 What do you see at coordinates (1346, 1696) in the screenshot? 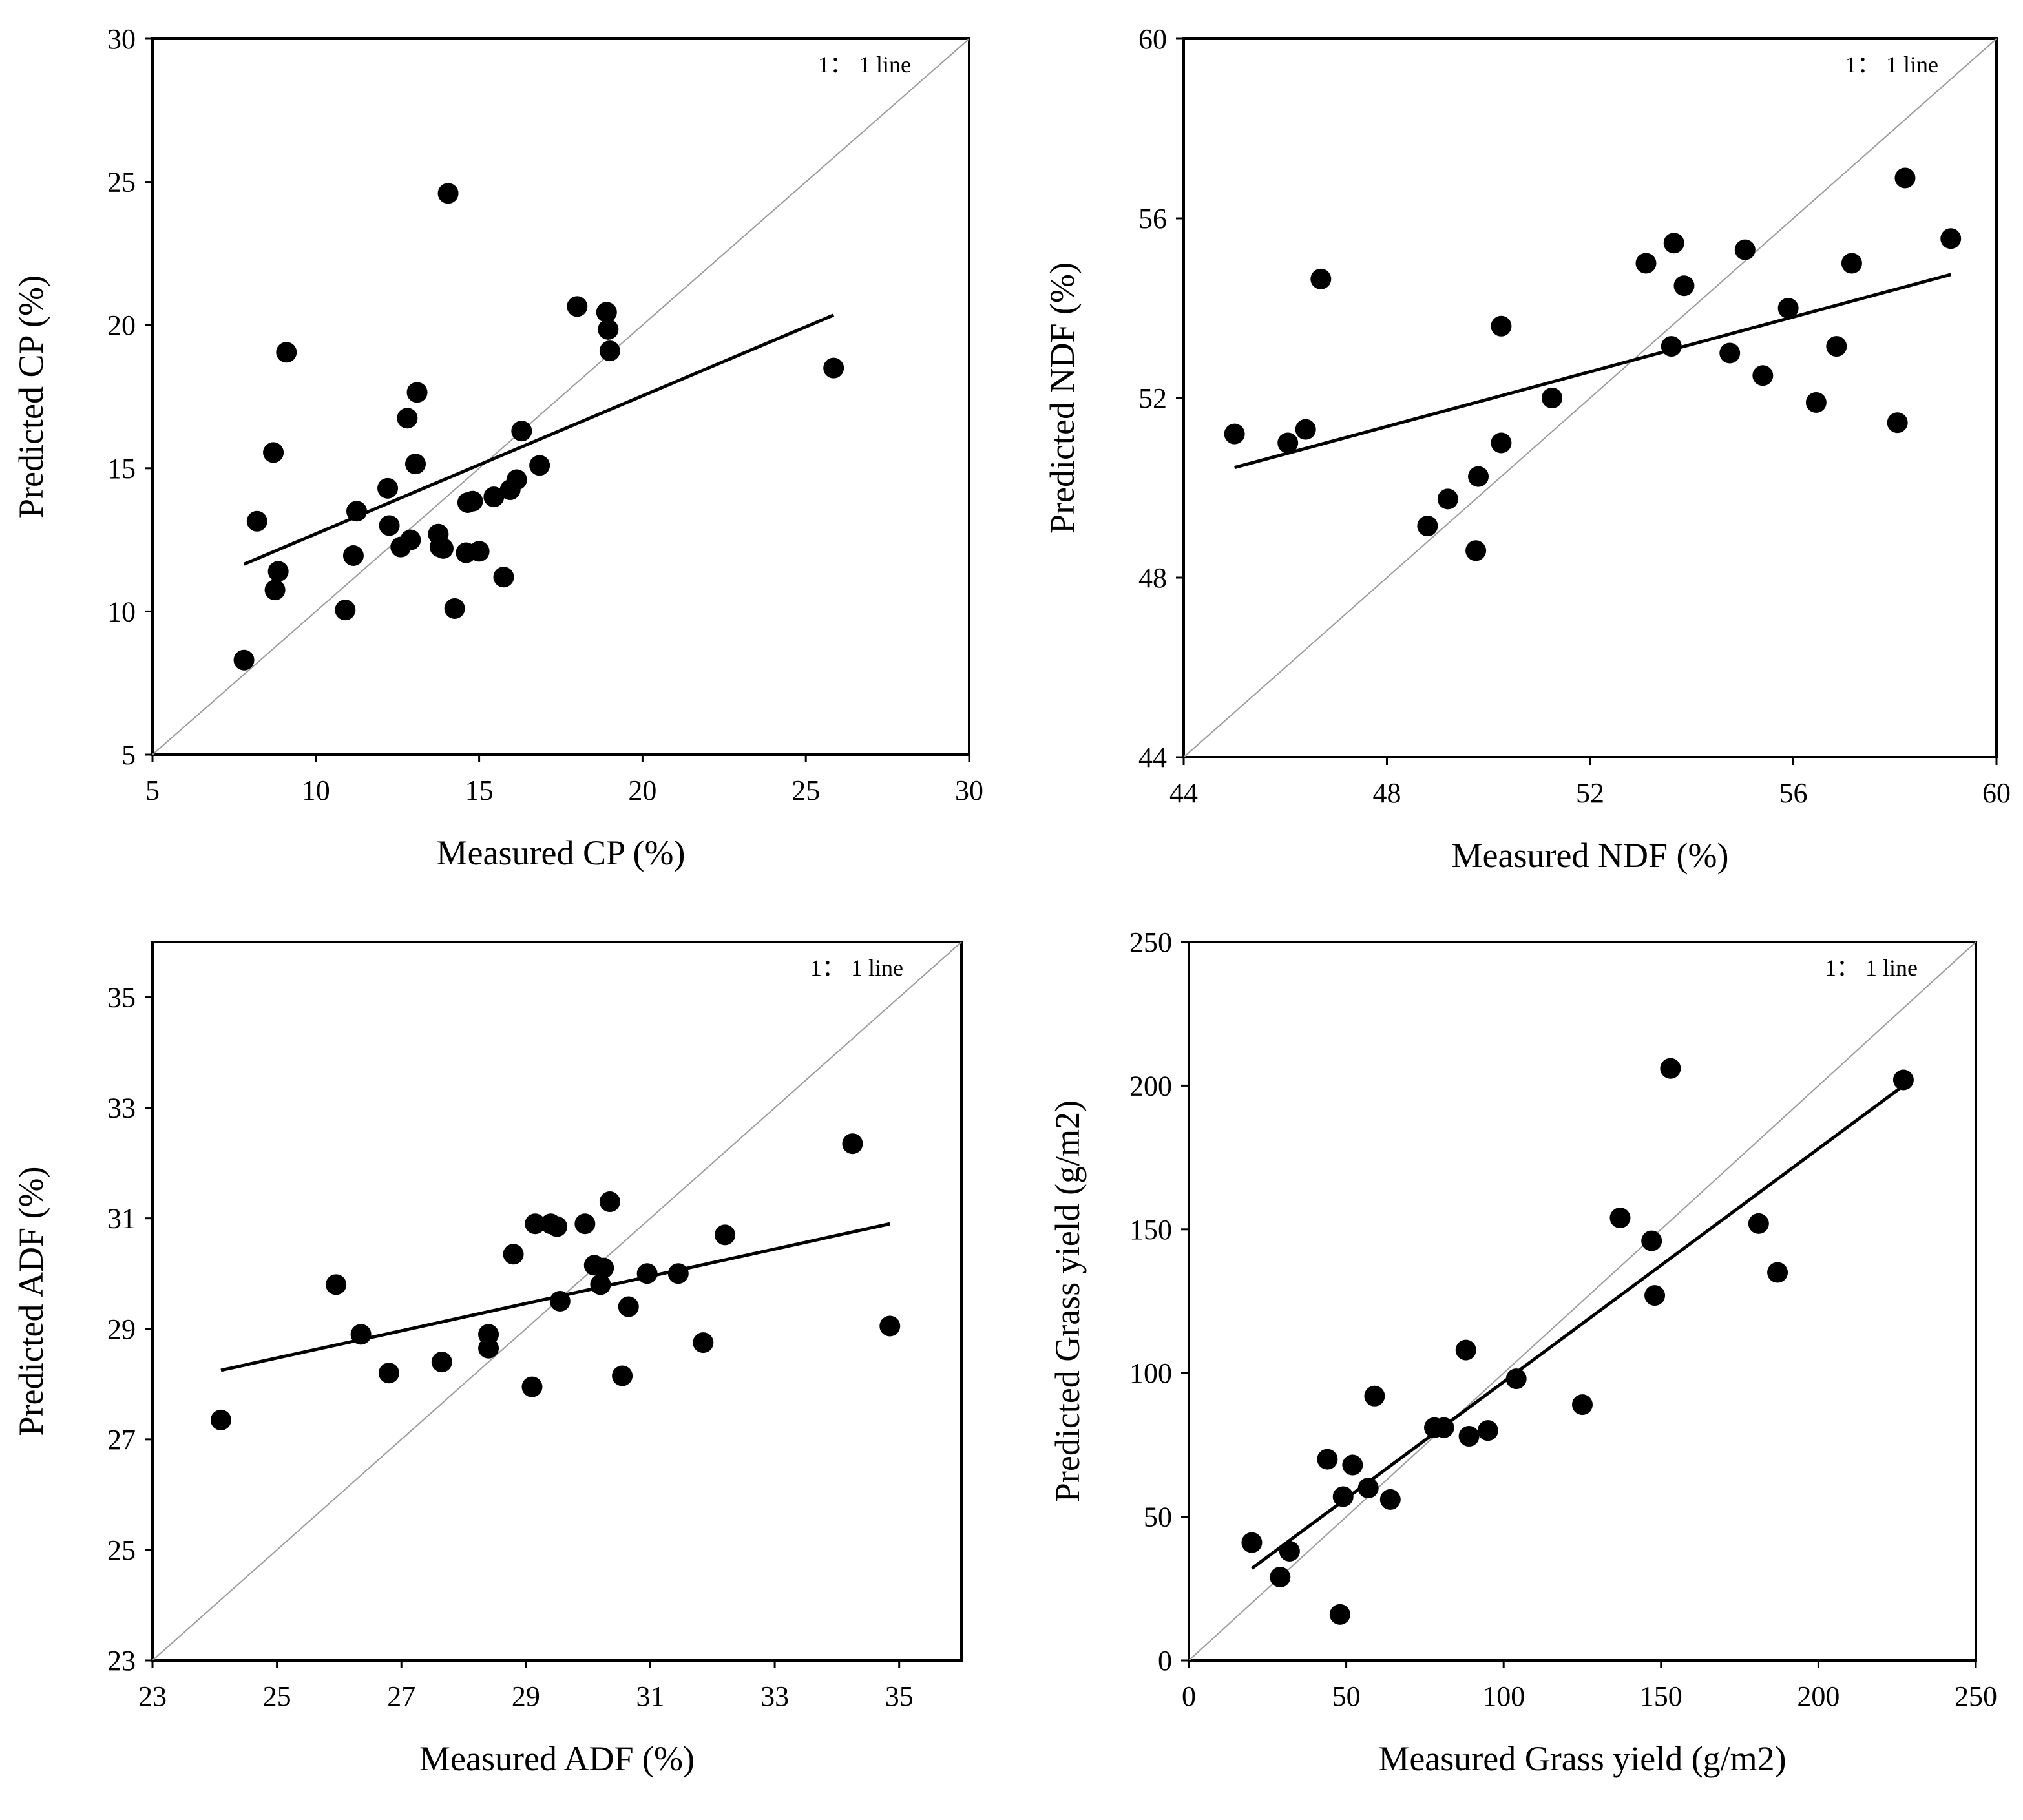
I see `grass-yield-x-tick-label: 50` at bounding box center [1346, 1696].